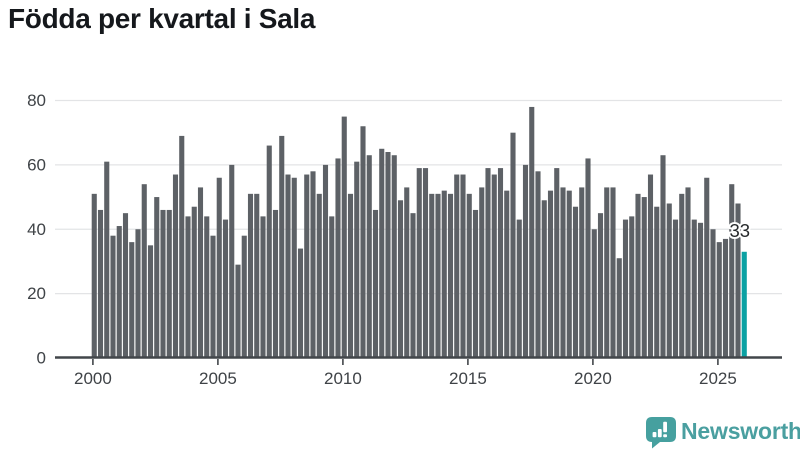 The image size is (800, 450). I want to click on y-tick-label: 60, so click(36, 164).